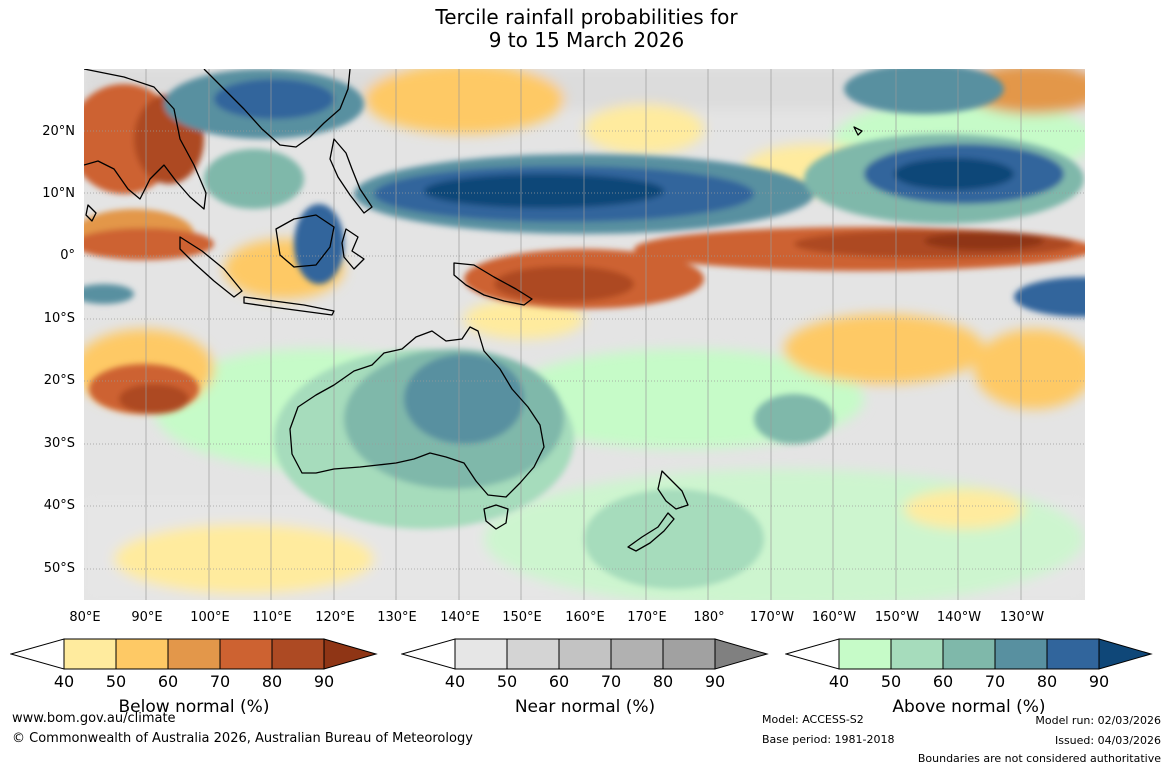 This screenshot has width=1173, height=770. Describe the element at coordinates (59, 318) in the screenshot. I see `y-tick-10s: 10°S` at that location.